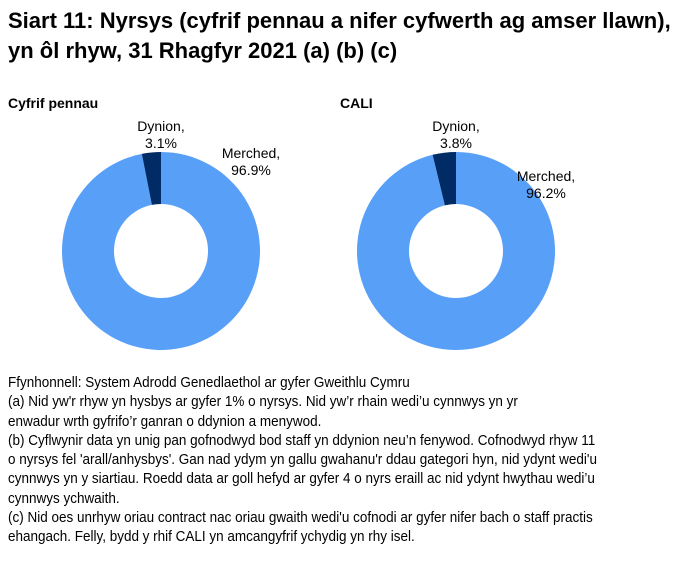 This screenshot has width=684, height=568. I want to click on data-label-dynion: 3.8%, so click(456, 143).